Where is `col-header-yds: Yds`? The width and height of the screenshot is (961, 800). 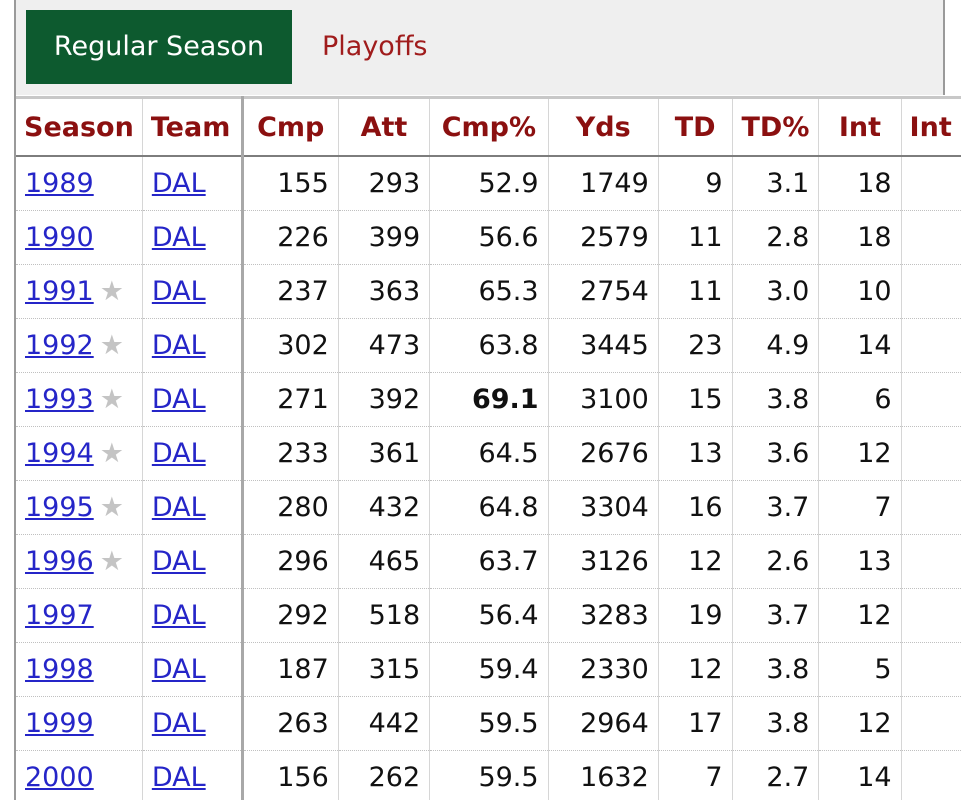
col-header-yds: Yds is located at coordinates (603, 126).